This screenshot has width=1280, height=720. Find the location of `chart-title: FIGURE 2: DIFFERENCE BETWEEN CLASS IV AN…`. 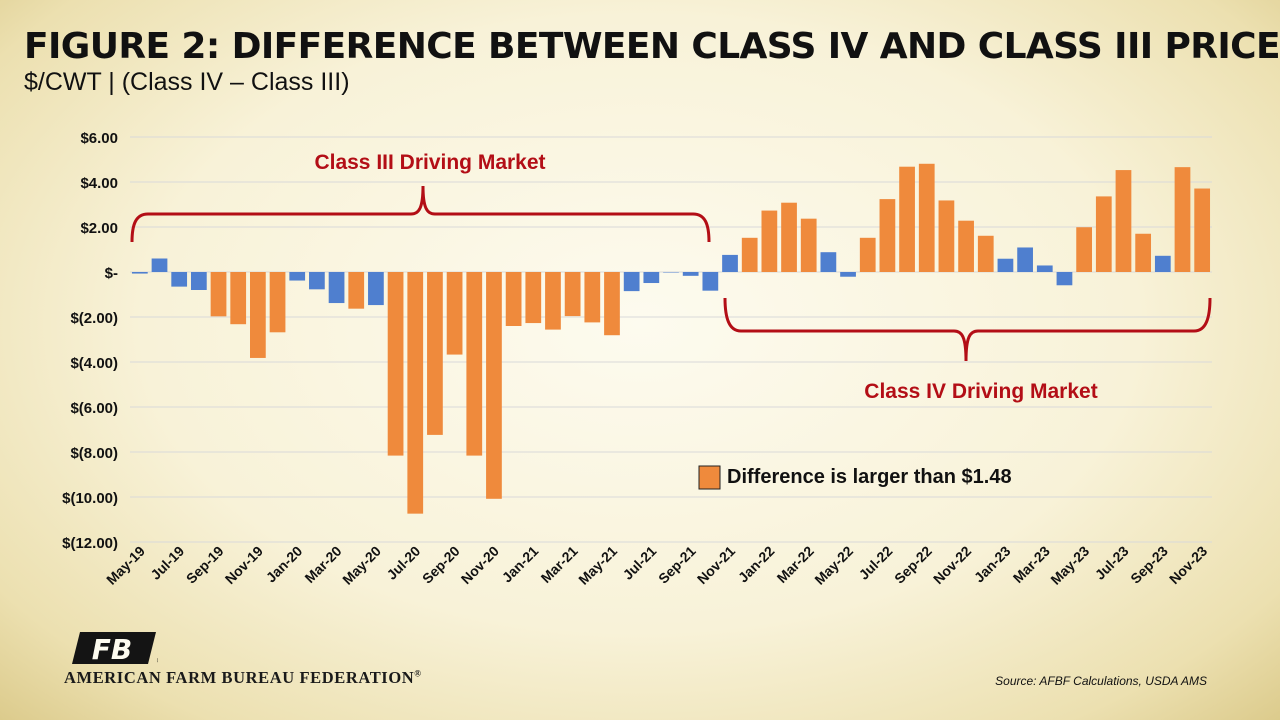

chart-title: FIGURE 2: DIFFERENCE BETWEEN CLASS IV AN… is located at coordinates (652, 46).